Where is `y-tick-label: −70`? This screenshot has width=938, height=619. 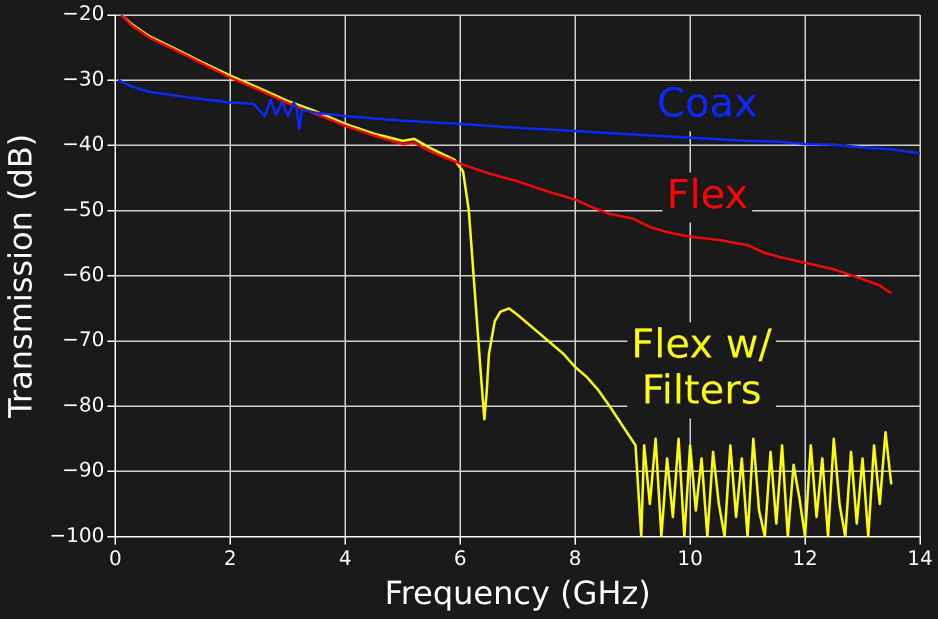 y-tick-label: −70 is located at coordinates (83, 339).